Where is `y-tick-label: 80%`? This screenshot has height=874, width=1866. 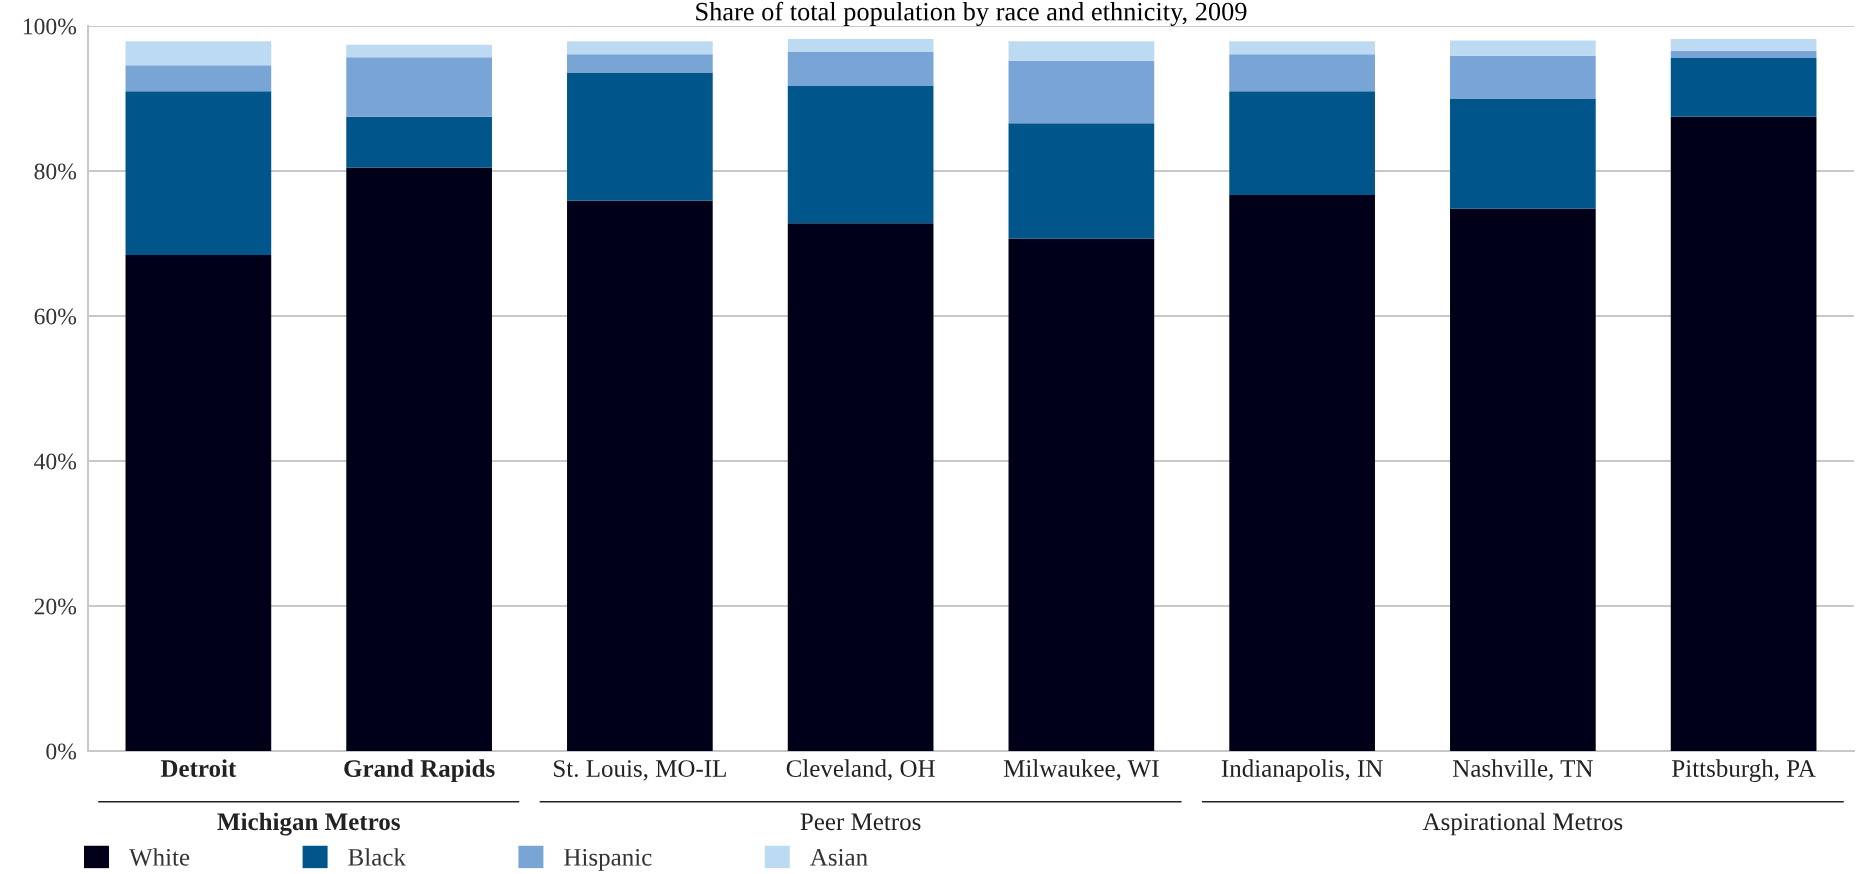 y-tick-label: 80% is located at coordinates (55, 171).